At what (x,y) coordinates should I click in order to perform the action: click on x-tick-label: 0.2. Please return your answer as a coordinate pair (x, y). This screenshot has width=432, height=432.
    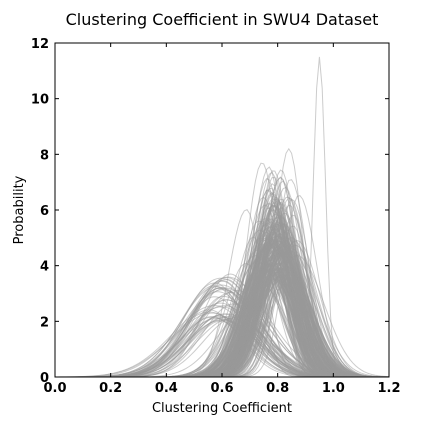
    Looking at the image, I should click on (110, 388).